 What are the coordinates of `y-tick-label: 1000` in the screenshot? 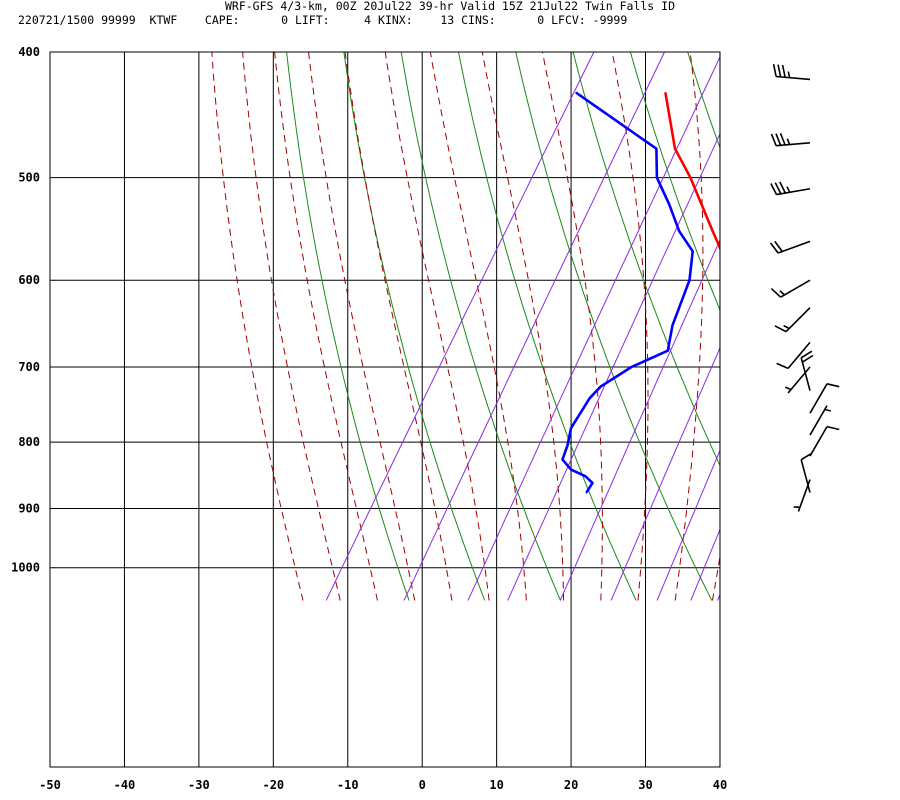 It's located at (25, 568).